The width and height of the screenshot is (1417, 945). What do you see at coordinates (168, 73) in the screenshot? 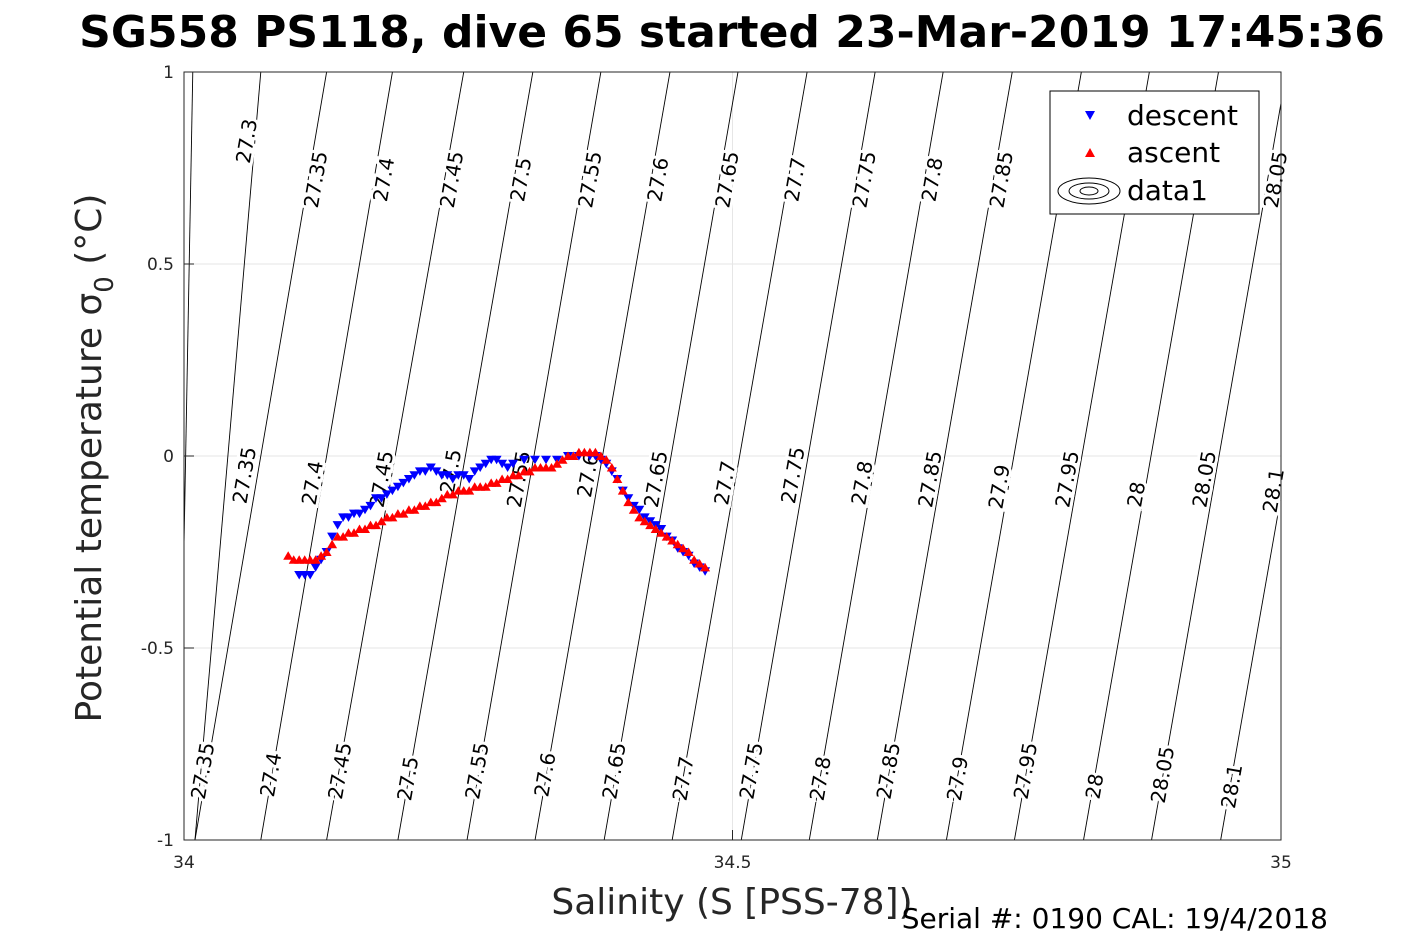
I see `y-tick-label: 1` at bounding box center [168, 73].